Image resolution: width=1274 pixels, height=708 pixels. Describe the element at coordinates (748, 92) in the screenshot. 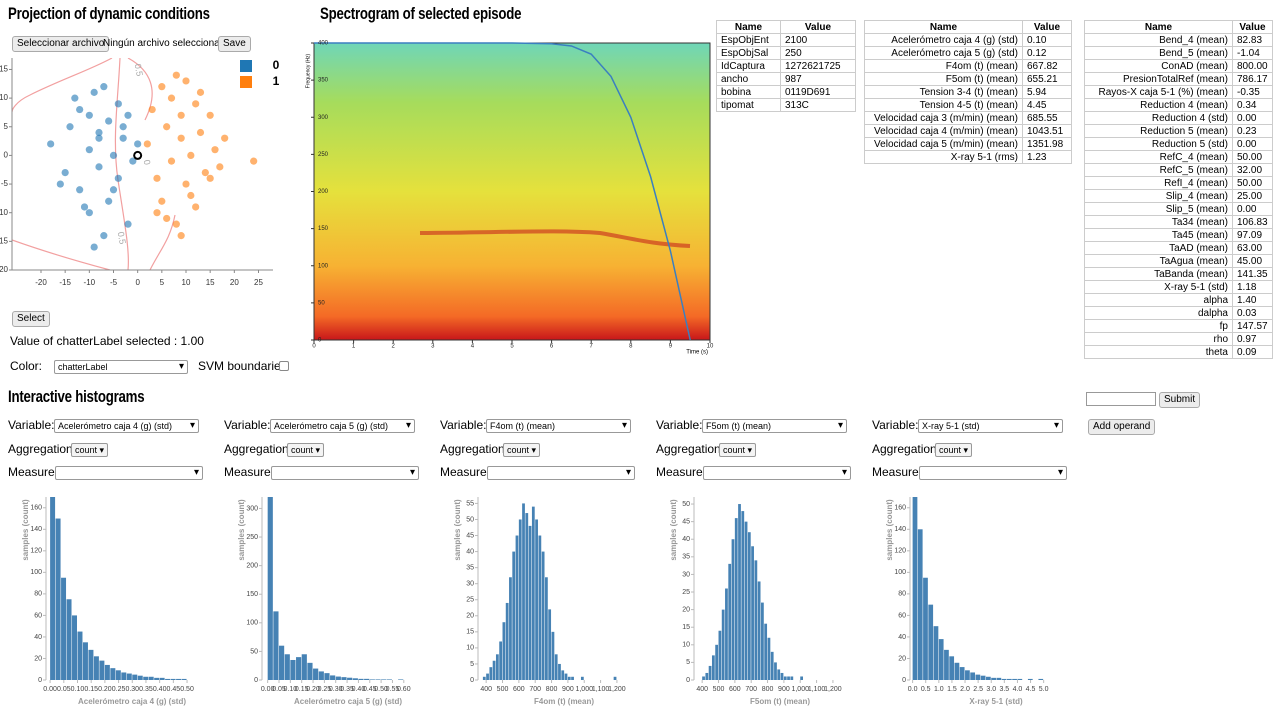

I see `row-name: bobina` at that location.